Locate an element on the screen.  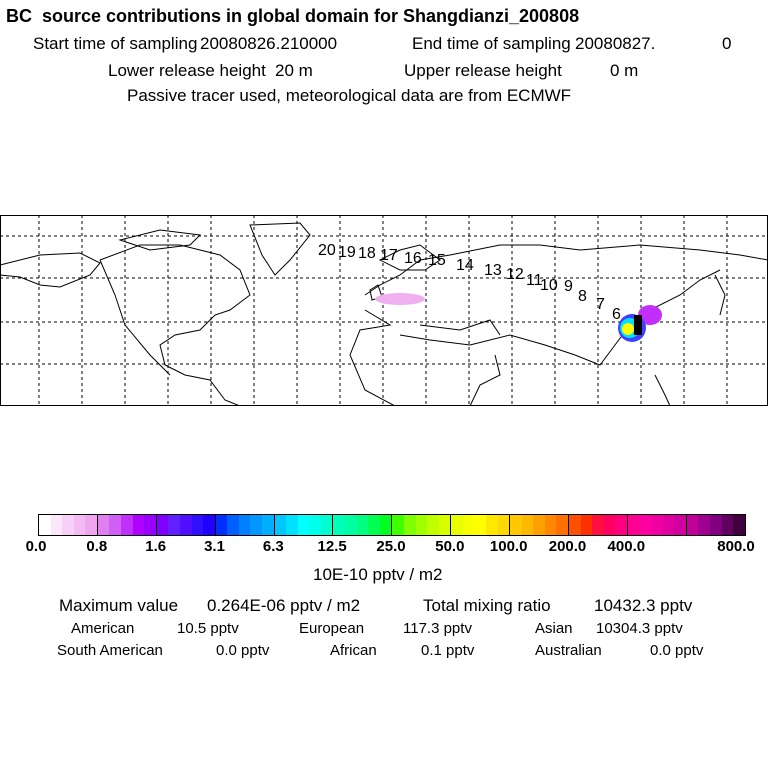
trajectory-label: 17 is located at coordinates (389, 255).